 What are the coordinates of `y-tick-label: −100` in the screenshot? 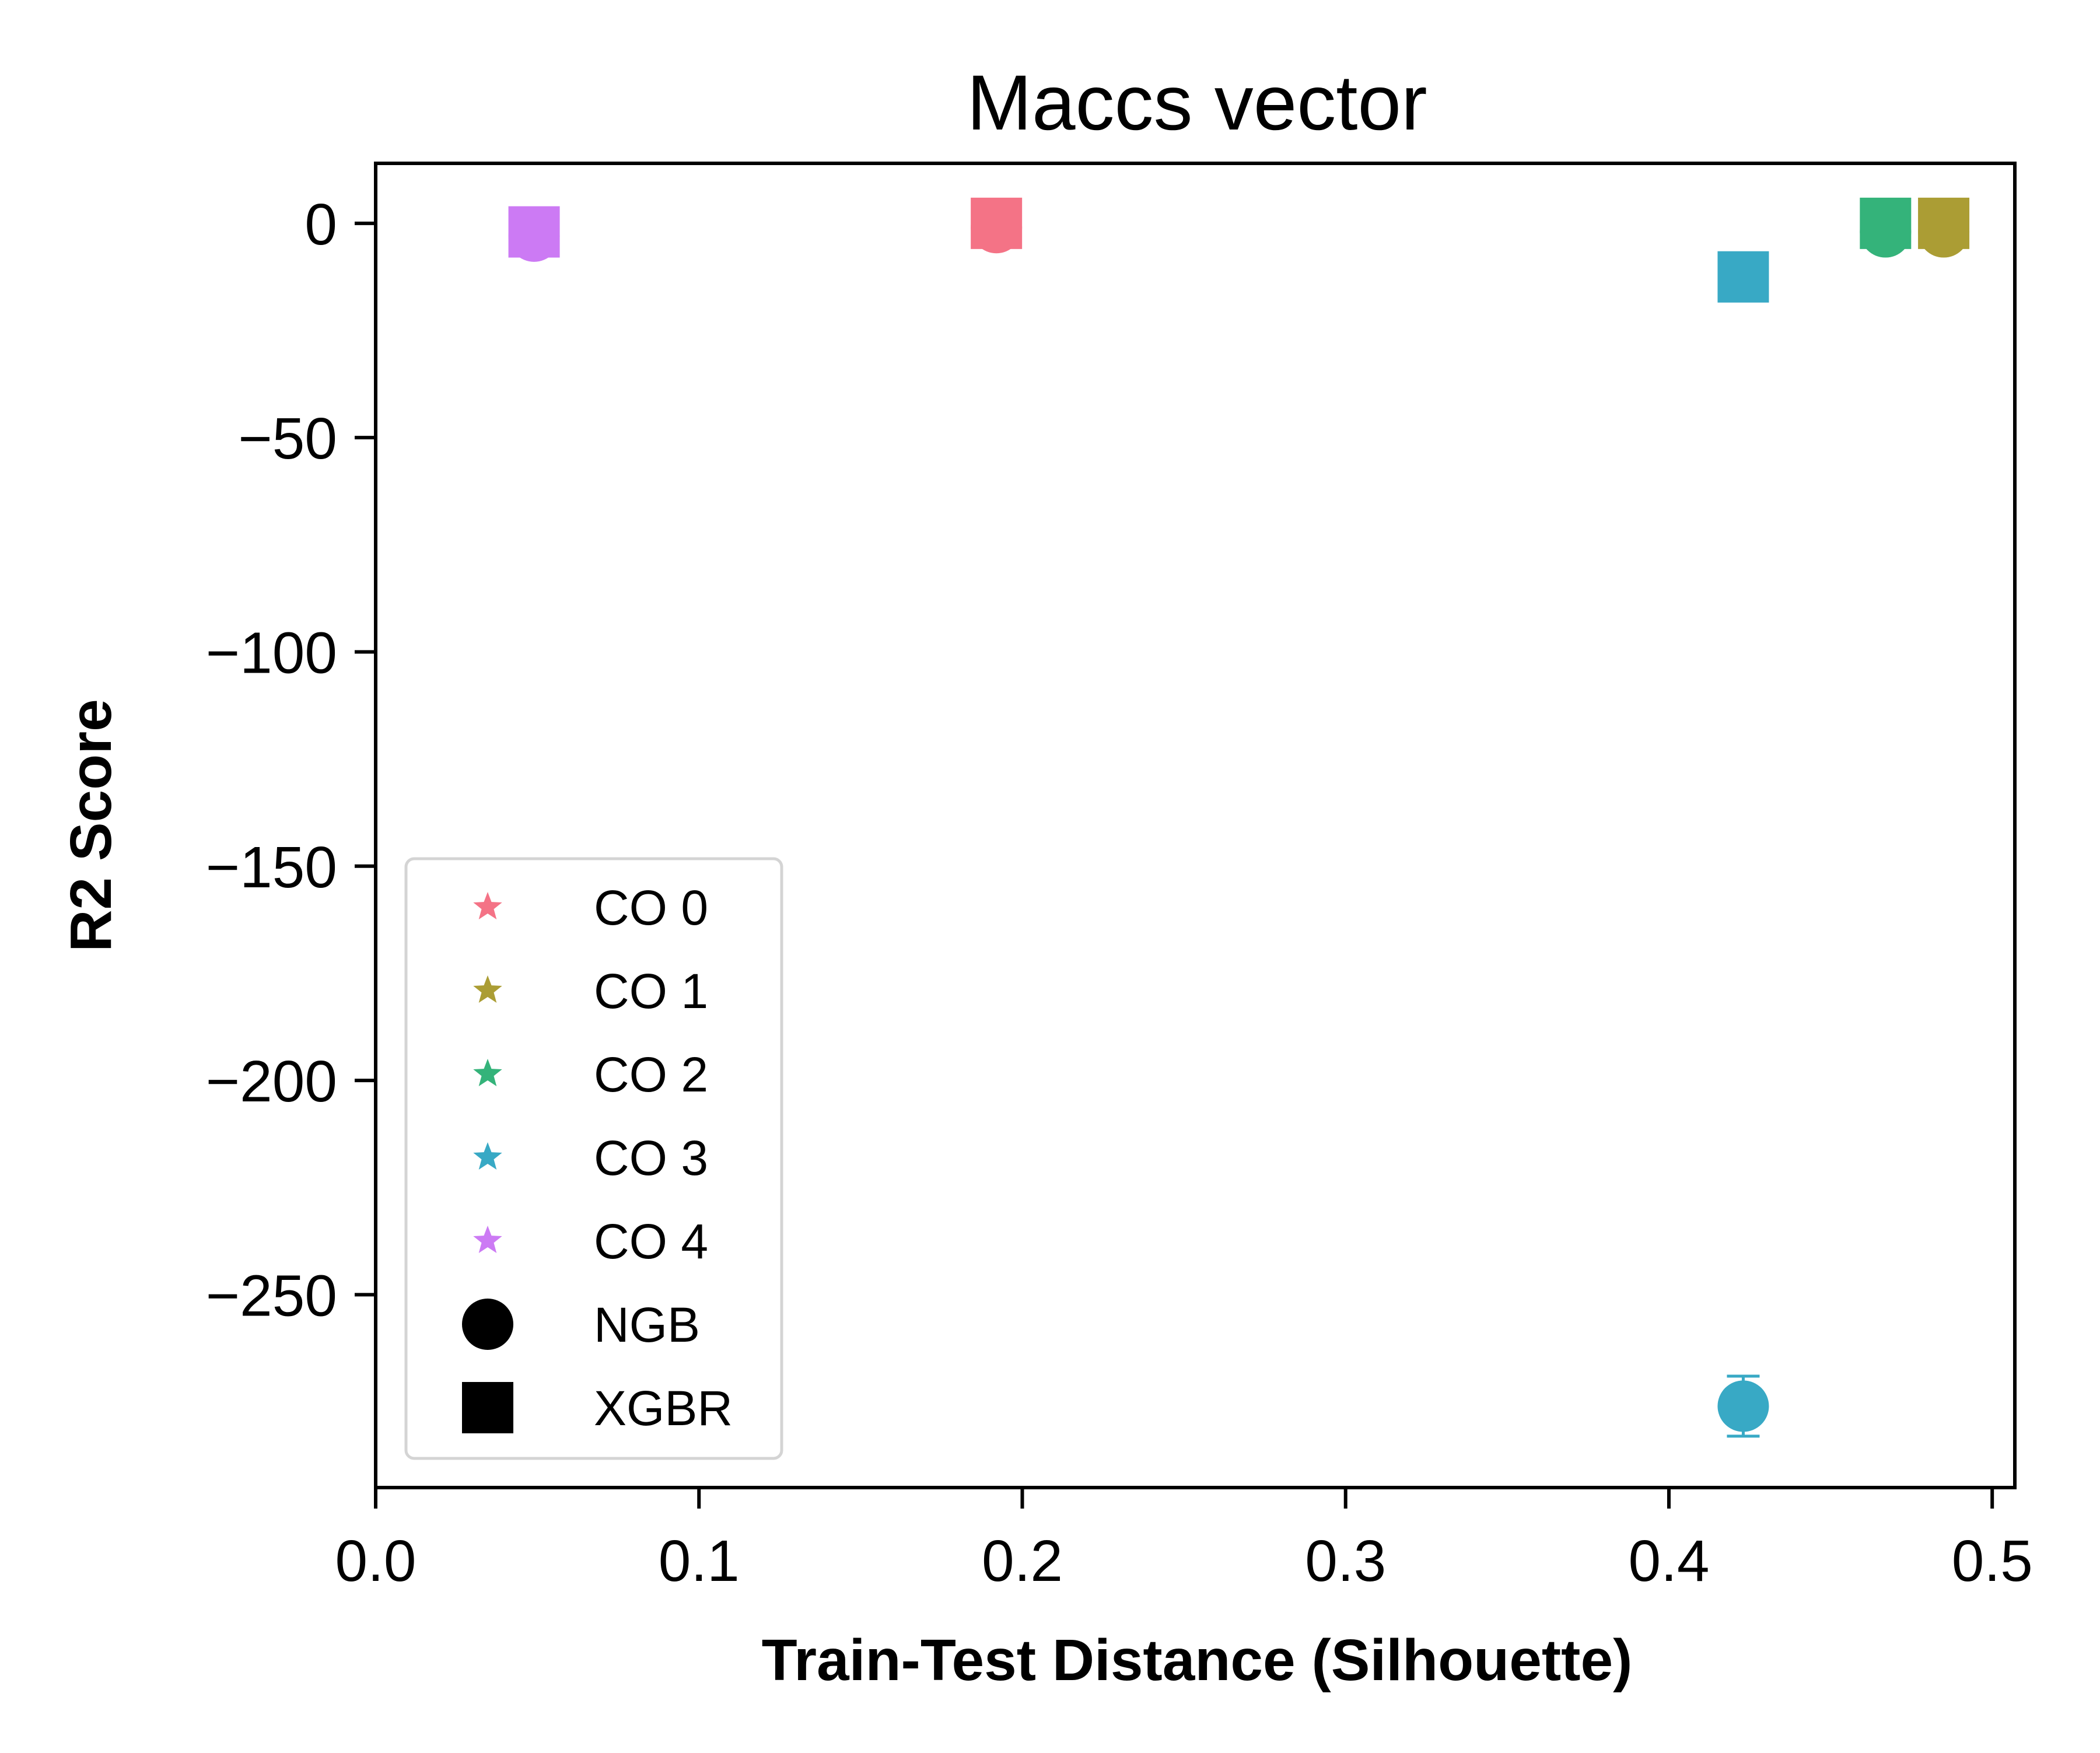 It's located at (271, 652).